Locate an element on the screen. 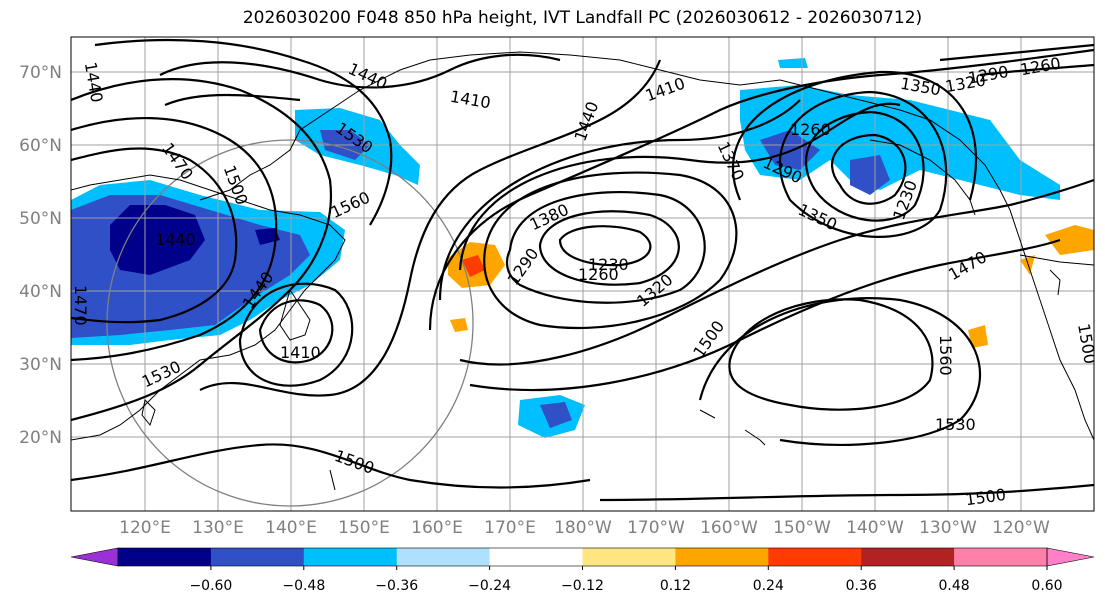 The height and width of the screenshot is (604, 1105). shade-pos-orange4 is located at coordinates (978, 336).